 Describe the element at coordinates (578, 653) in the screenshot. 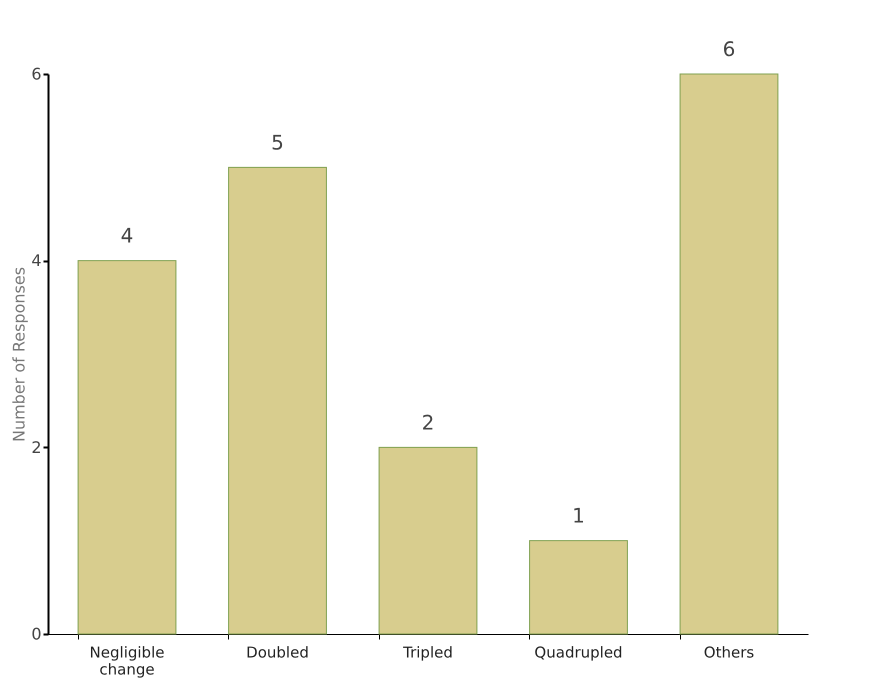

I see `x-tick-label: Quadrupled` at that location.